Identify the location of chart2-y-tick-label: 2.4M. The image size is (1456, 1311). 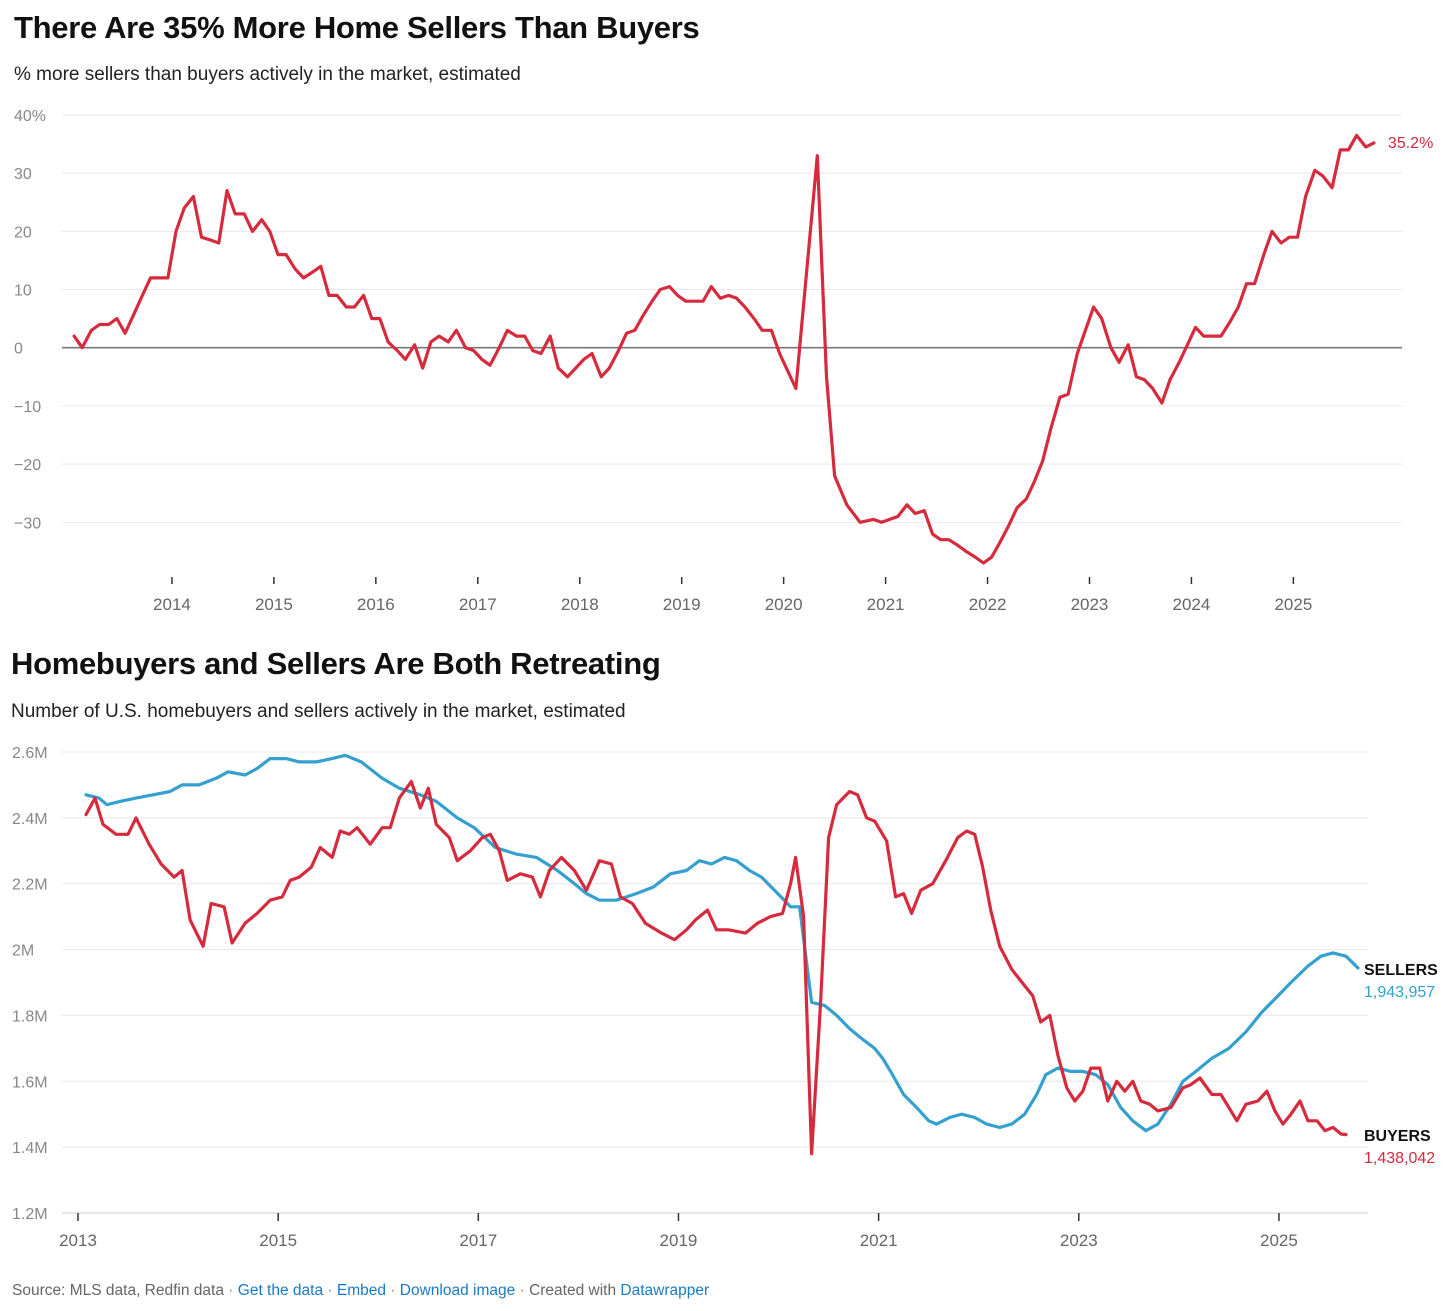
(30, 819).